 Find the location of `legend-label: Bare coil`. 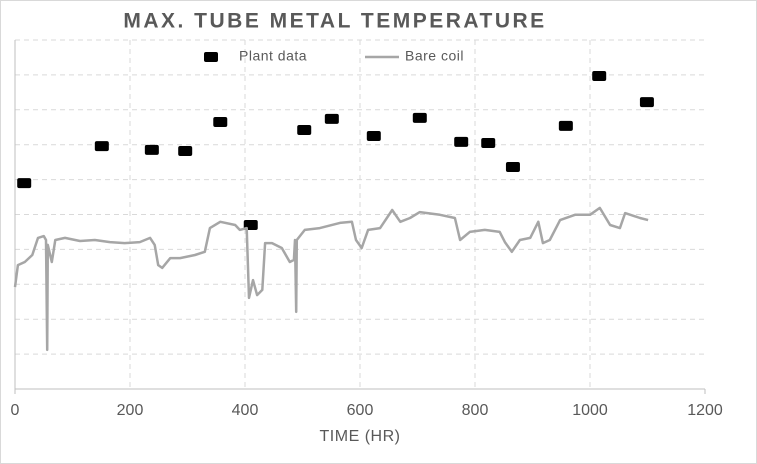

legend-label: Bare coil is located at coordinates (434, 56).